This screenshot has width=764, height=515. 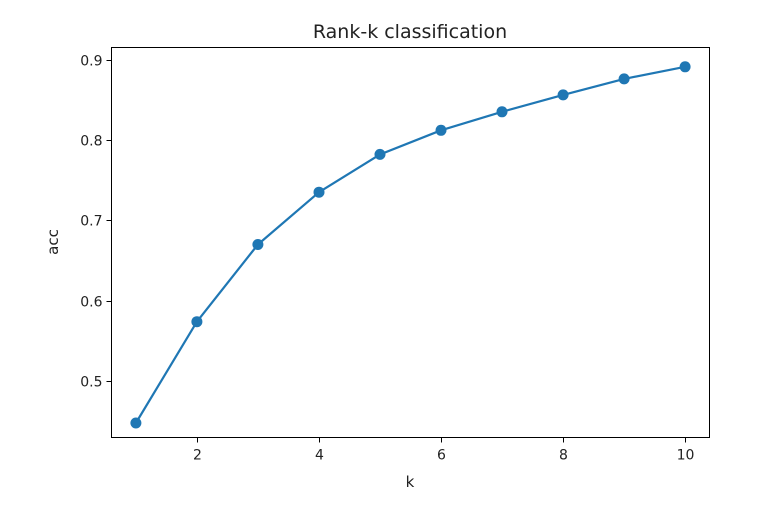 I want to click on x-axis-label: k, so click(x=410, y=482).